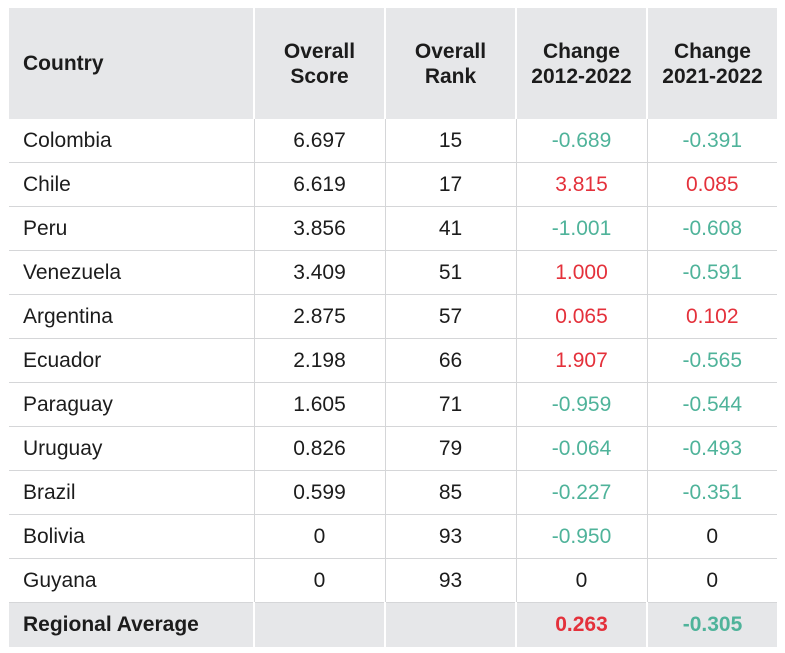 This screenshot has width=785, height=653. I want to click on overall-rank-cell: 51, so click(451, 272).